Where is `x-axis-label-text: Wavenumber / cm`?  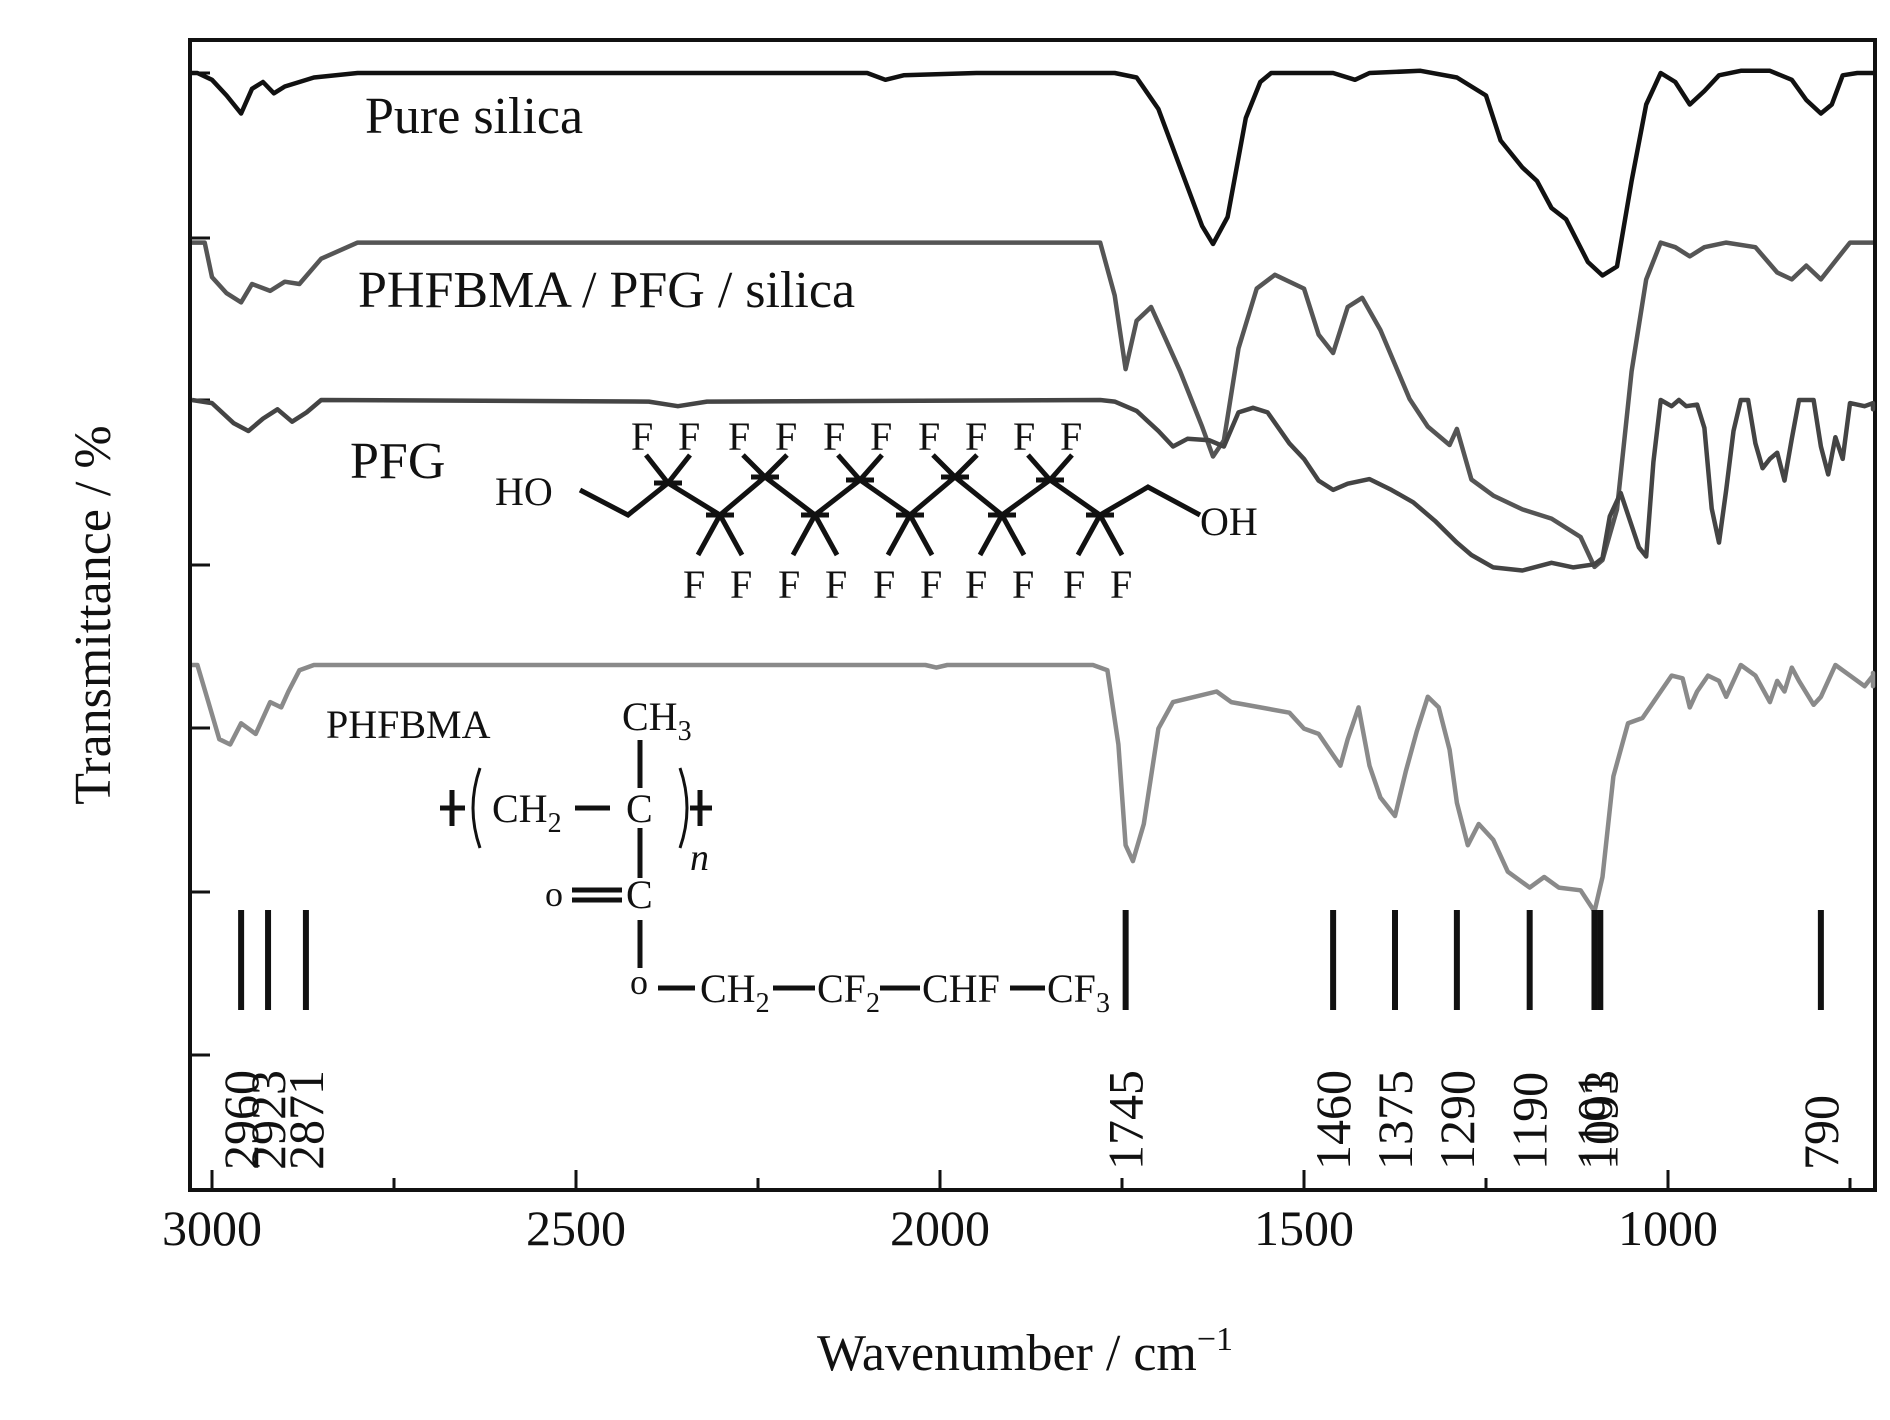
x-axis-label-text: Wavenumber / cm is located at coordinates (1007, 1353).